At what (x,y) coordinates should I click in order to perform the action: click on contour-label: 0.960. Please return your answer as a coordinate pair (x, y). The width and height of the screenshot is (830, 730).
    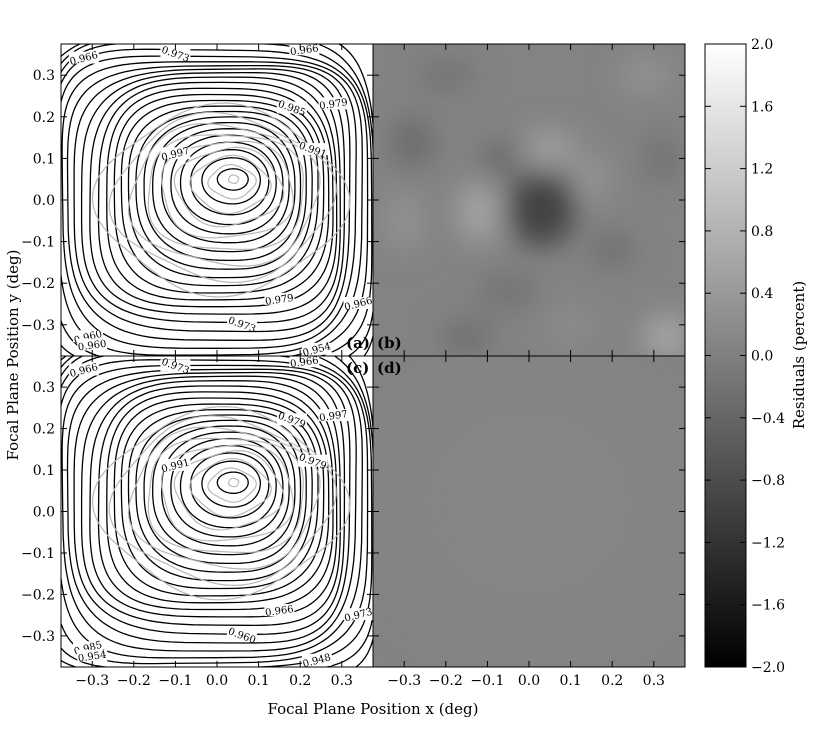
    Looking at the image, I should click on (92, 346).